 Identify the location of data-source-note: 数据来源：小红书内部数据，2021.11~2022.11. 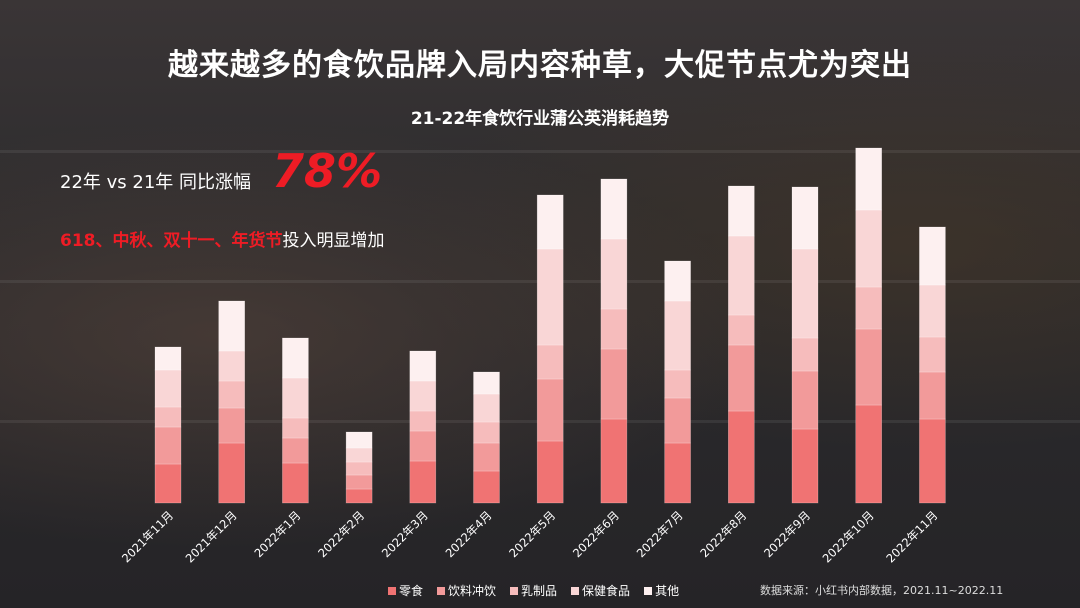
(882, 590).